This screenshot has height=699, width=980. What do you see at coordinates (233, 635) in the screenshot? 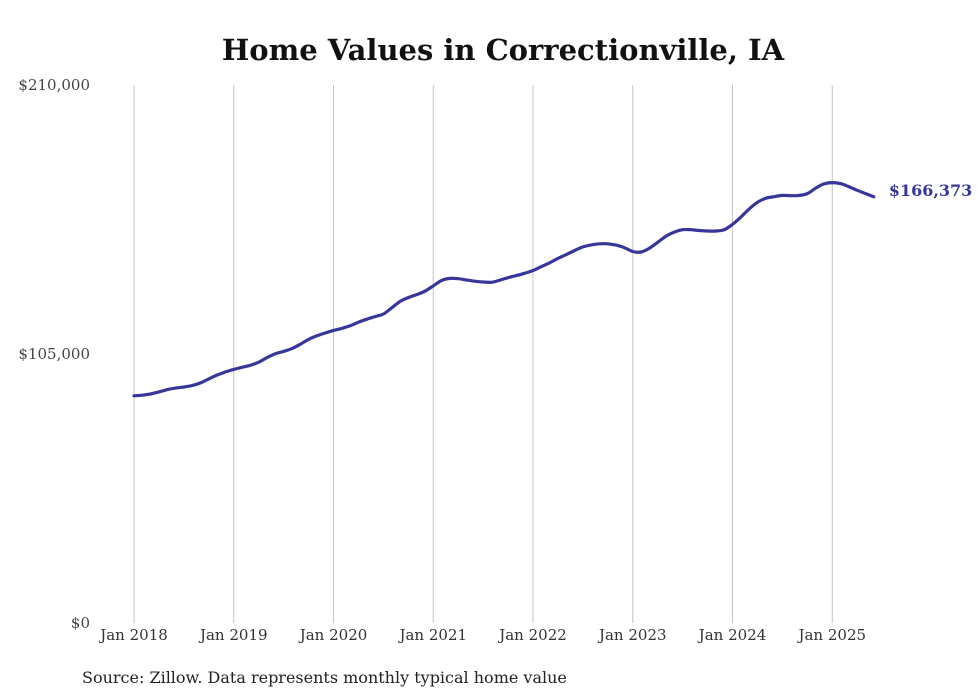
I see `x-tick-label: Jan 2019` at bounding box center [233, 635].